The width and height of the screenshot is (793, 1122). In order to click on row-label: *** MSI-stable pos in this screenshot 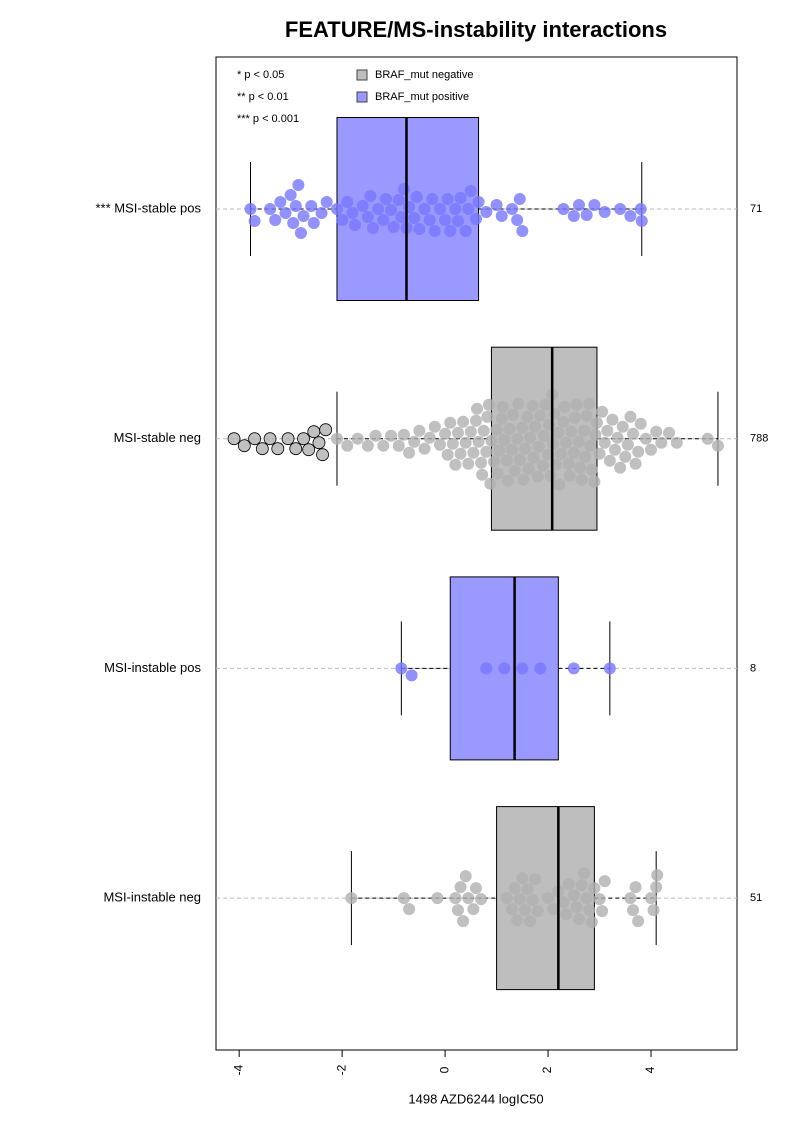, I will do `click(149, 207)`.